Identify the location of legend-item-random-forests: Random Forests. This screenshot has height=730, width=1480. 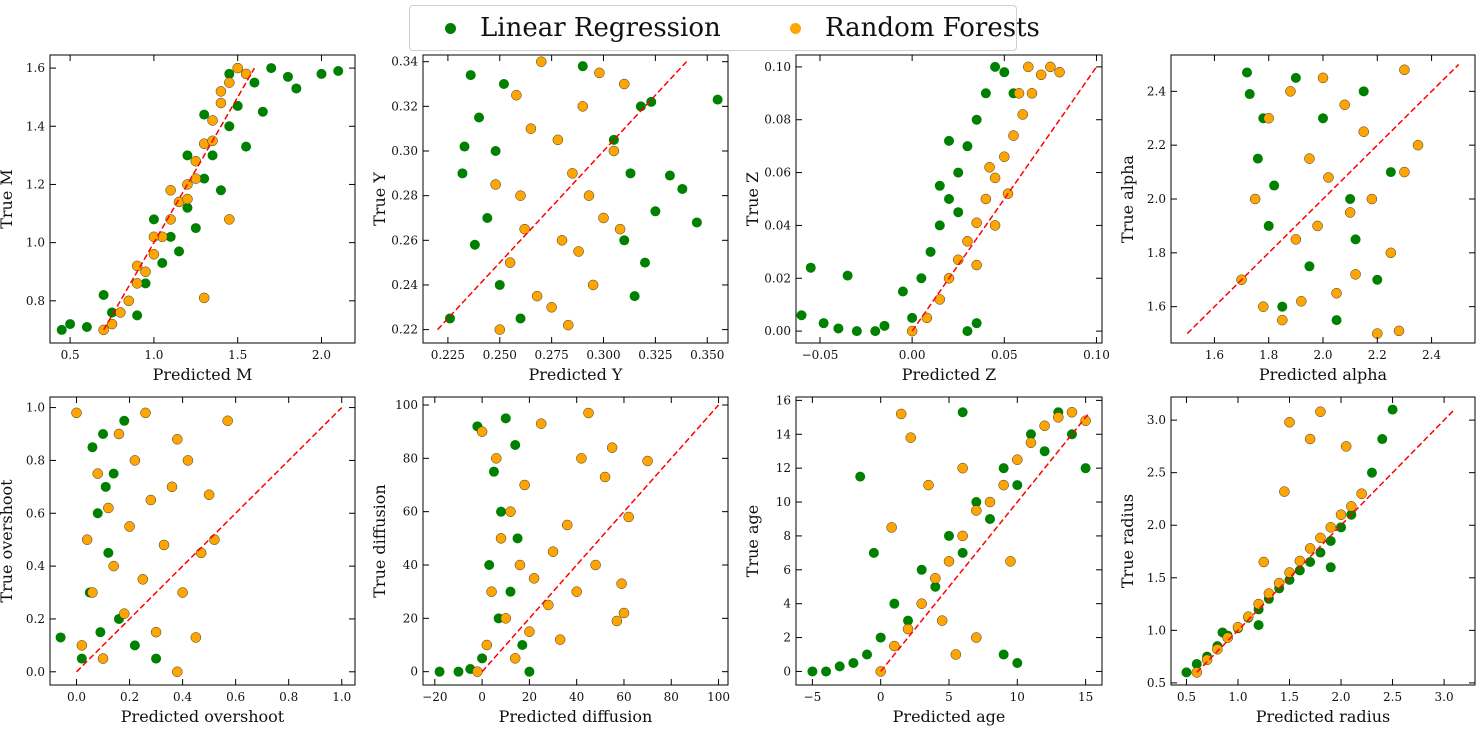
(915, 28).